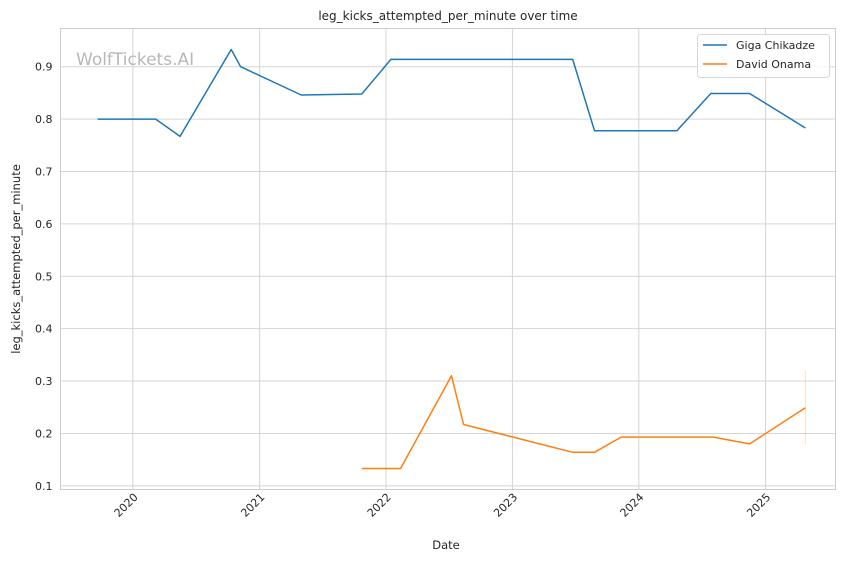 The height and width of the screenshot is (561, 844). I want to click on chart-title: leg_kicks_attempted_per_minute over time, so click(447, 16).